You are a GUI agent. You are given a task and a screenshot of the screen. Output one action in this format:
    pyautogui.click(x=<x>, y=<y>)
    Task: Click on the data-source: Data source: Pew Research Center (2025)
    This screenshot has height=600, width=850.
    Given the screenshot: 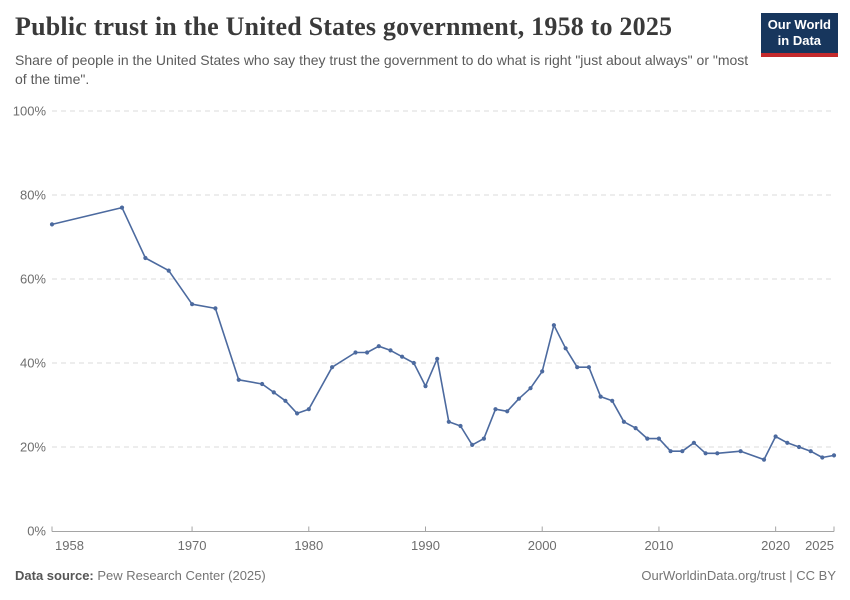 What is the action you would take?
    pyautogui.click(x=140, y=575)
    